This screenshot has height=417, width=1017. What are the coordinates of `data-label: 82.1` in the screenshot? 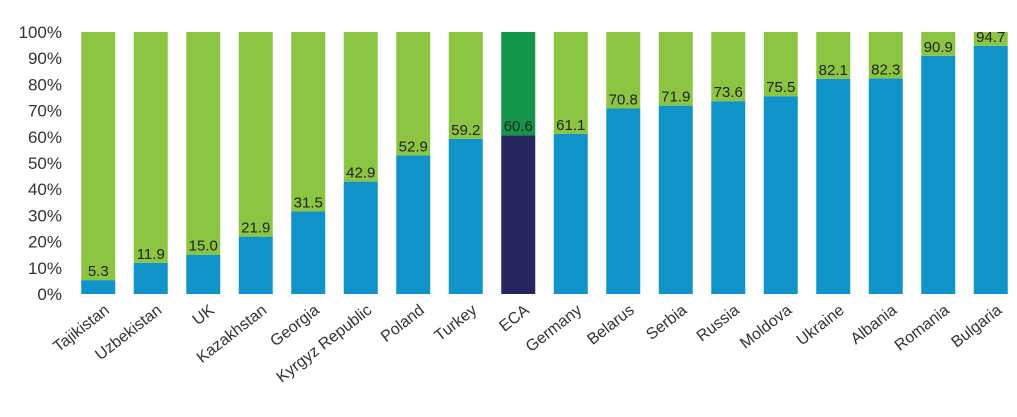 It's located at (833, 70).